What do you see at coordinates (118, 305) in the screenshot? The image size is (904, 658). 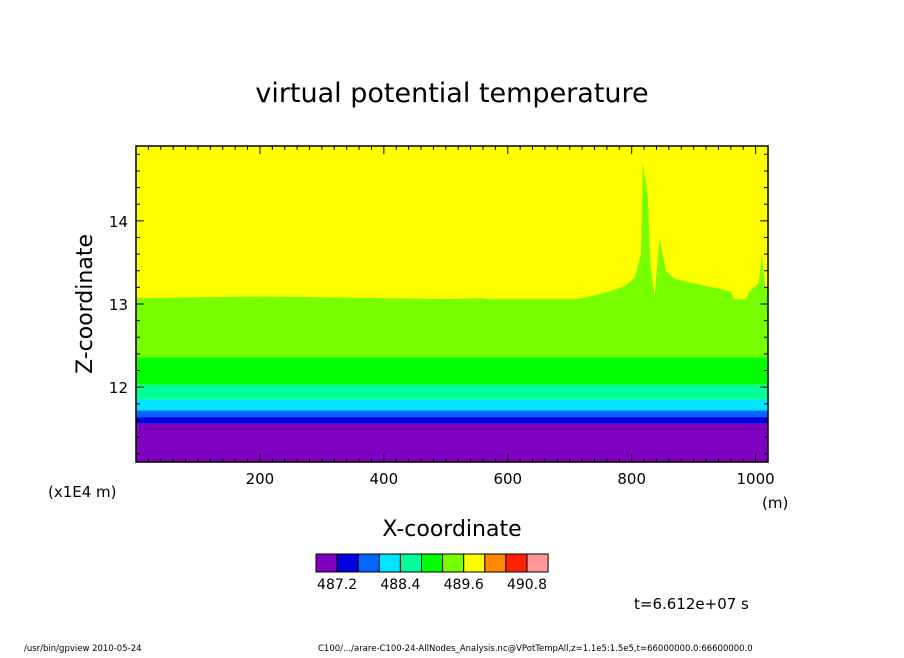 I see `y-tick-label: 13` at bounding box center [118, 305].